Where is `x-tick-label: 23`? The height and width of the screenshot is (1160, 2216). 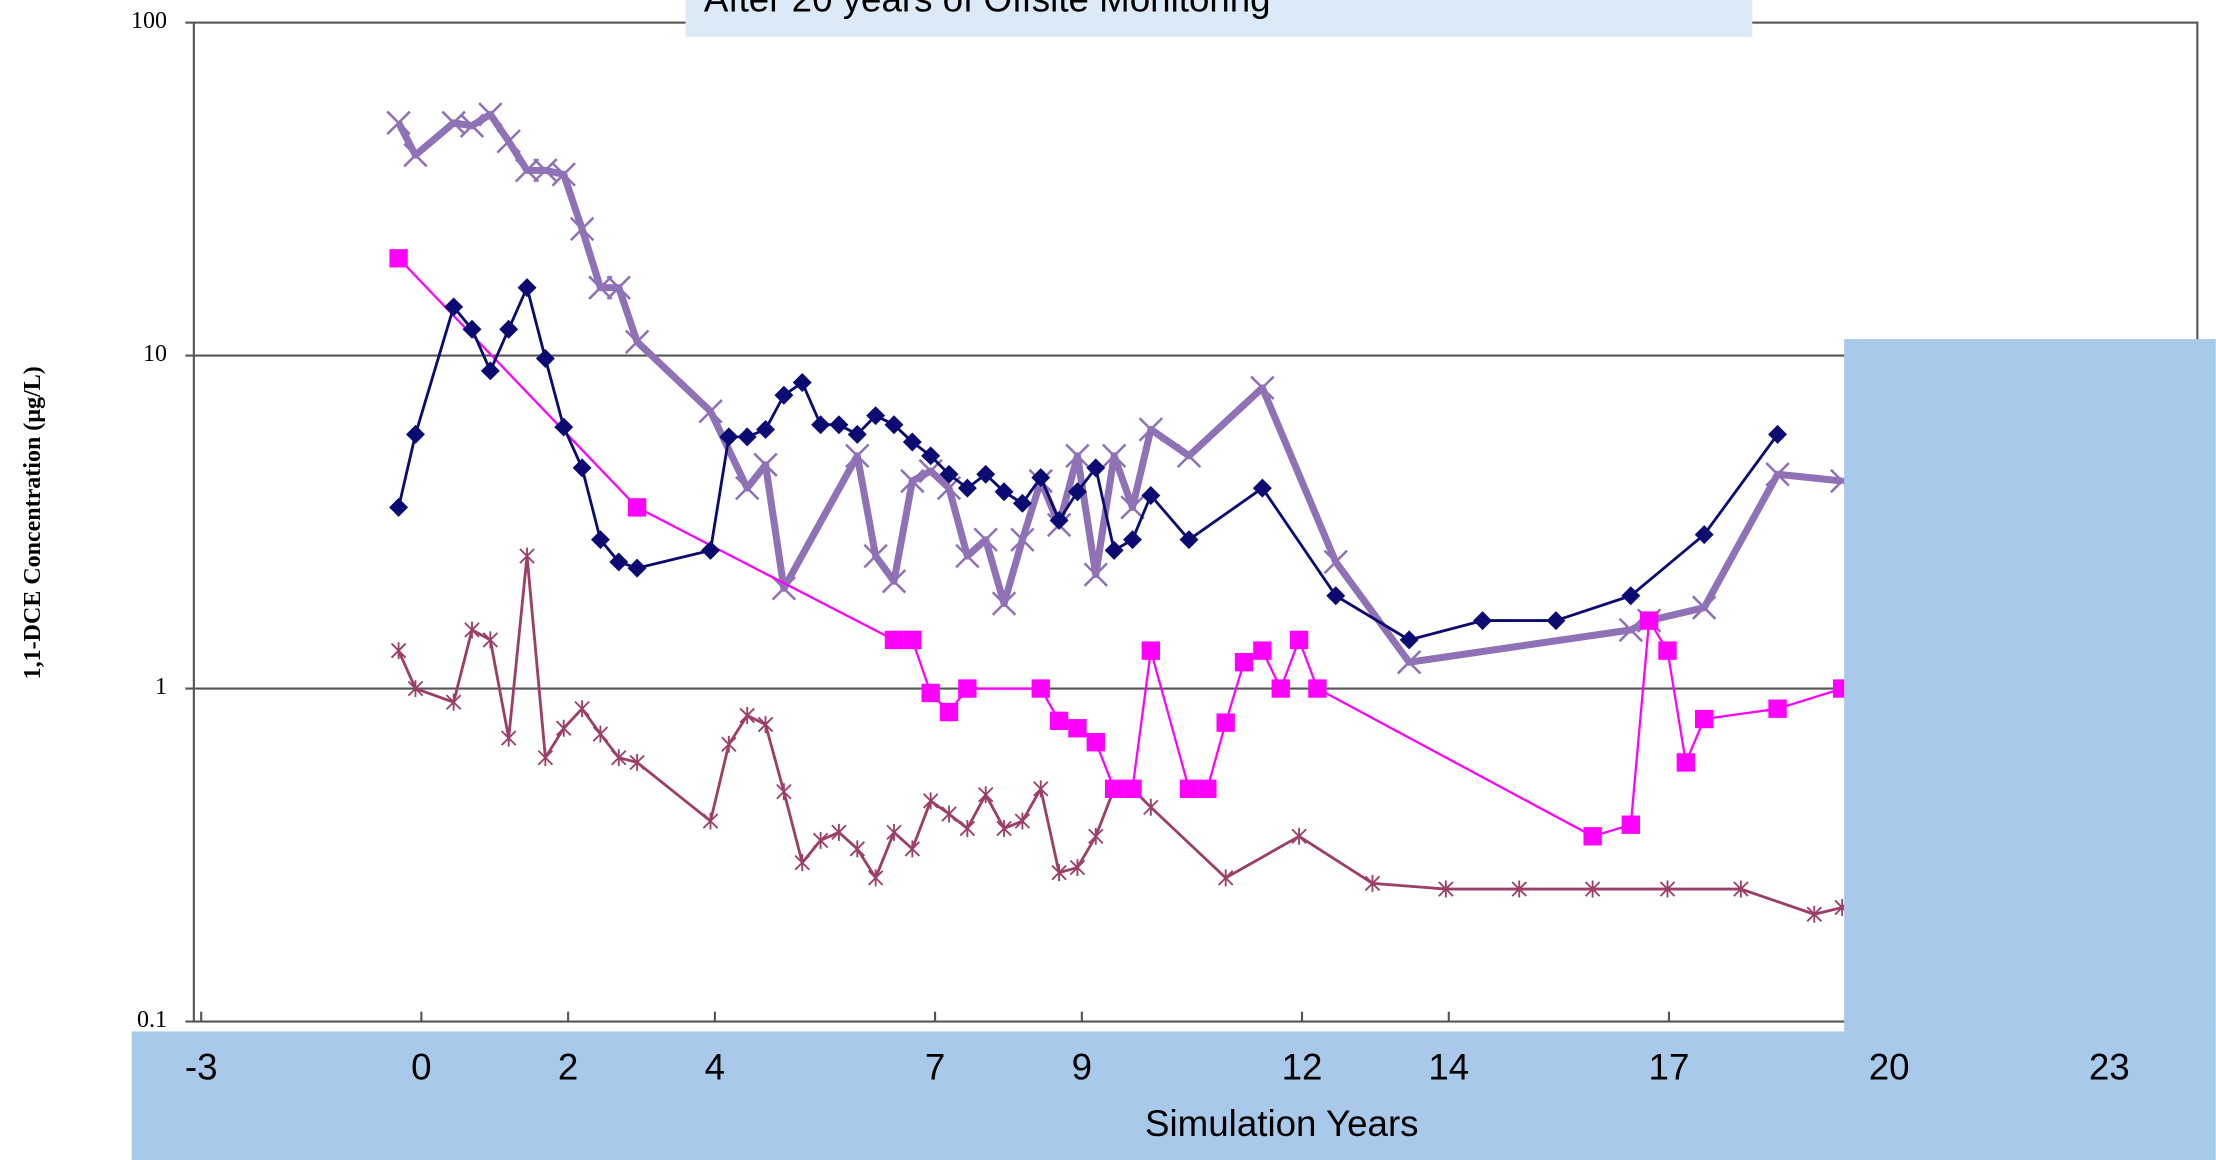
x-tick-label: 23 is located at coordinates (2109, 1066).